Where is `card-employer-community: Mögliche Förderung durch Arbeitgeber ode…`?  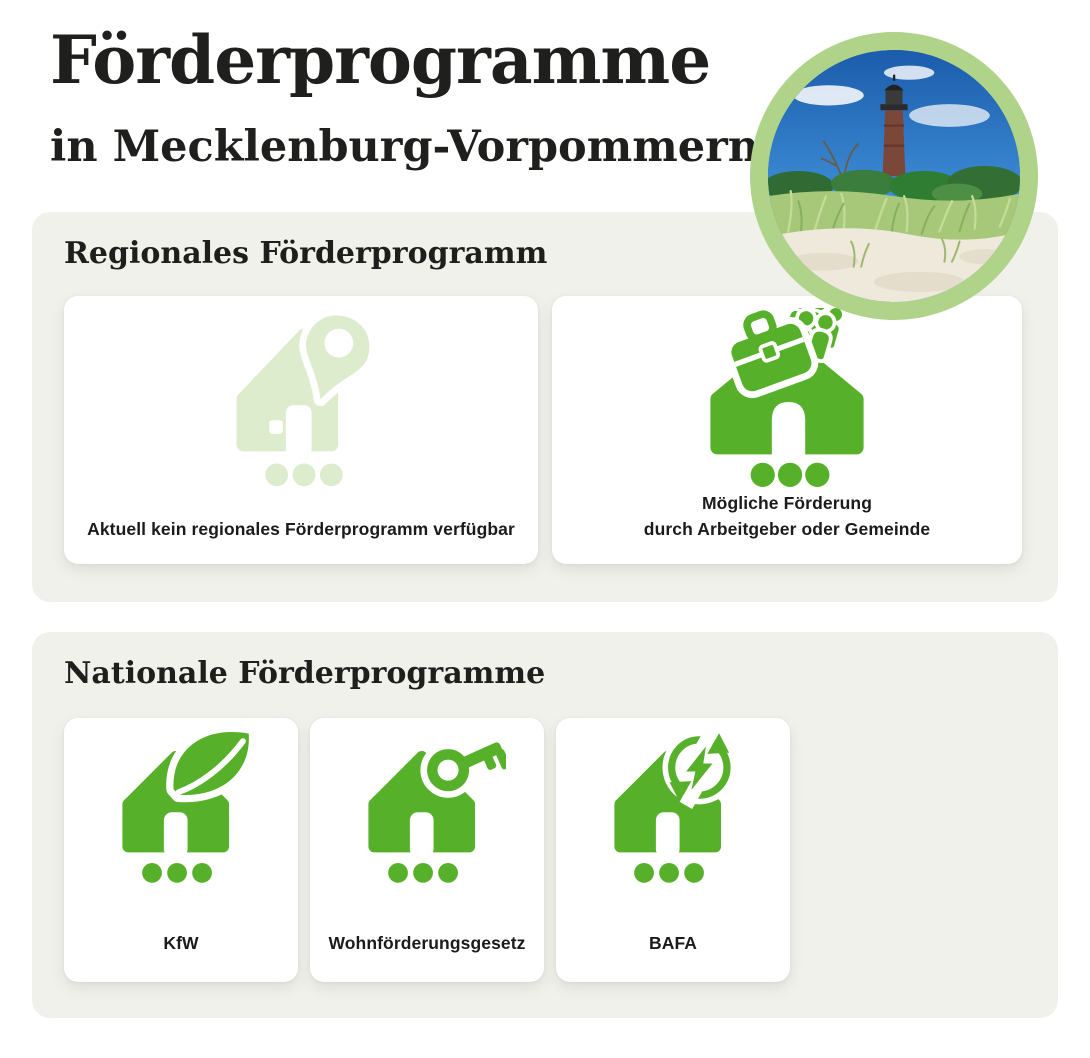 card-employer-community: Mögliche Förderung durch Arbeitgeber ode… is located at coordinates (787, 430).